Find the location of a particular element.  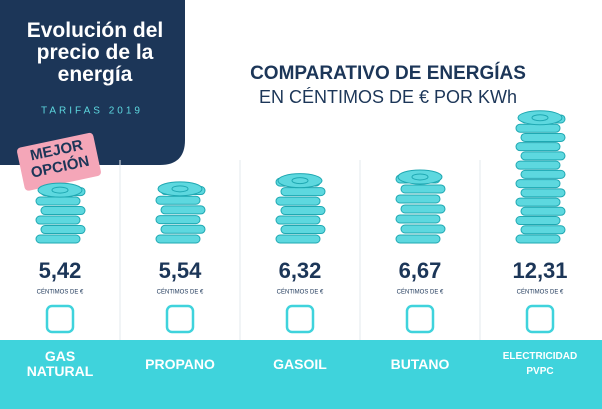

category-label: PROPANO is located at coordinates (180, 363).